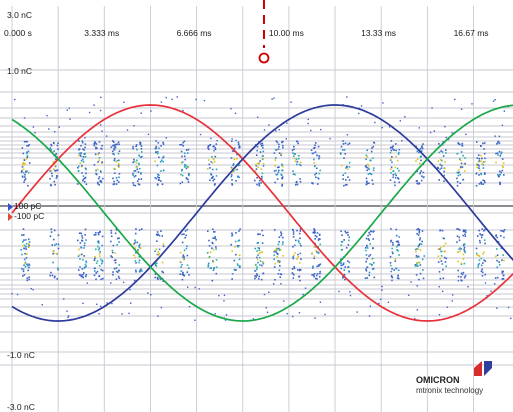 The width and height of the screenshot is (513, 412). I want to click on cursor-handle, so click(264, 58).